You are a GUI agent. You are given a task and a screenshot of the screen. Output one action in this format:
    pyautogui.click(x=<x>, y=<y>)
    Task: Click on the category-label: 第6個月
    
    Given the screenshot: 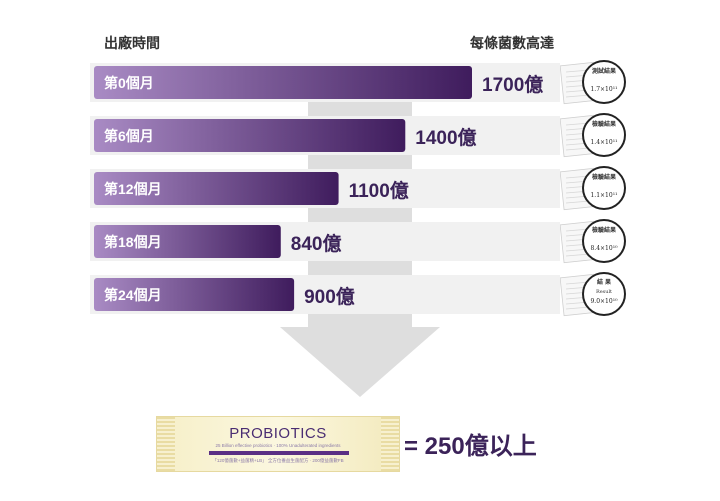 What is the action you would take?
    pyautogui.click(x=129, y=136)
    